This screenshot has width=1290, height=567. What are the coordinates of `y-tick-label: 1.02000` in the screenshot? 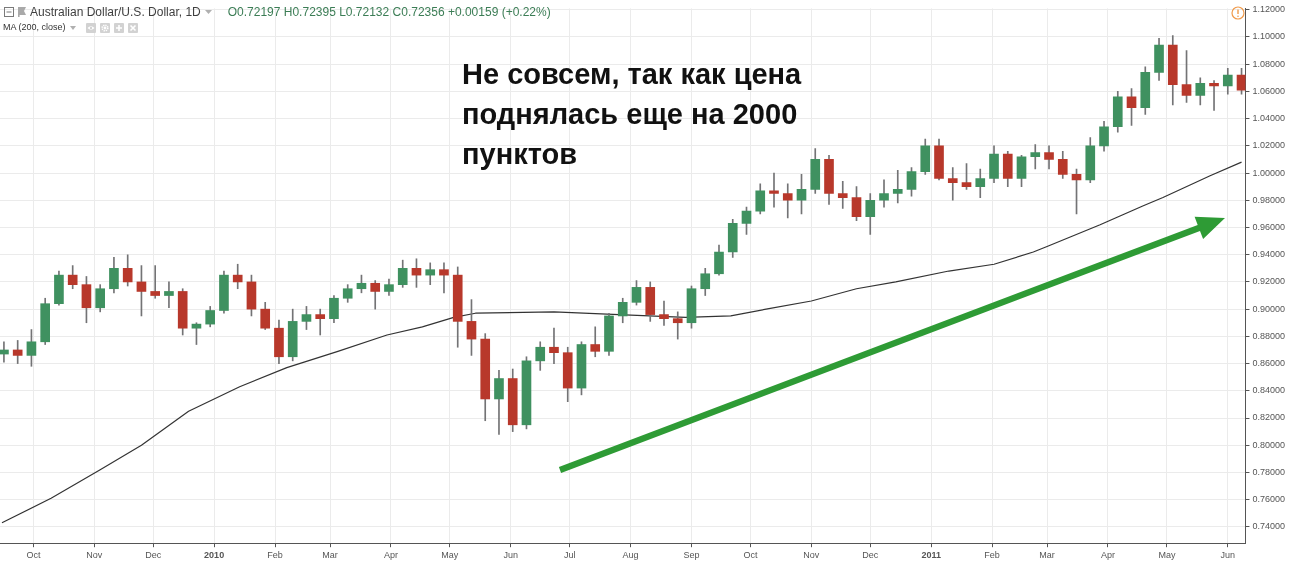 It's located at (1269, 145).